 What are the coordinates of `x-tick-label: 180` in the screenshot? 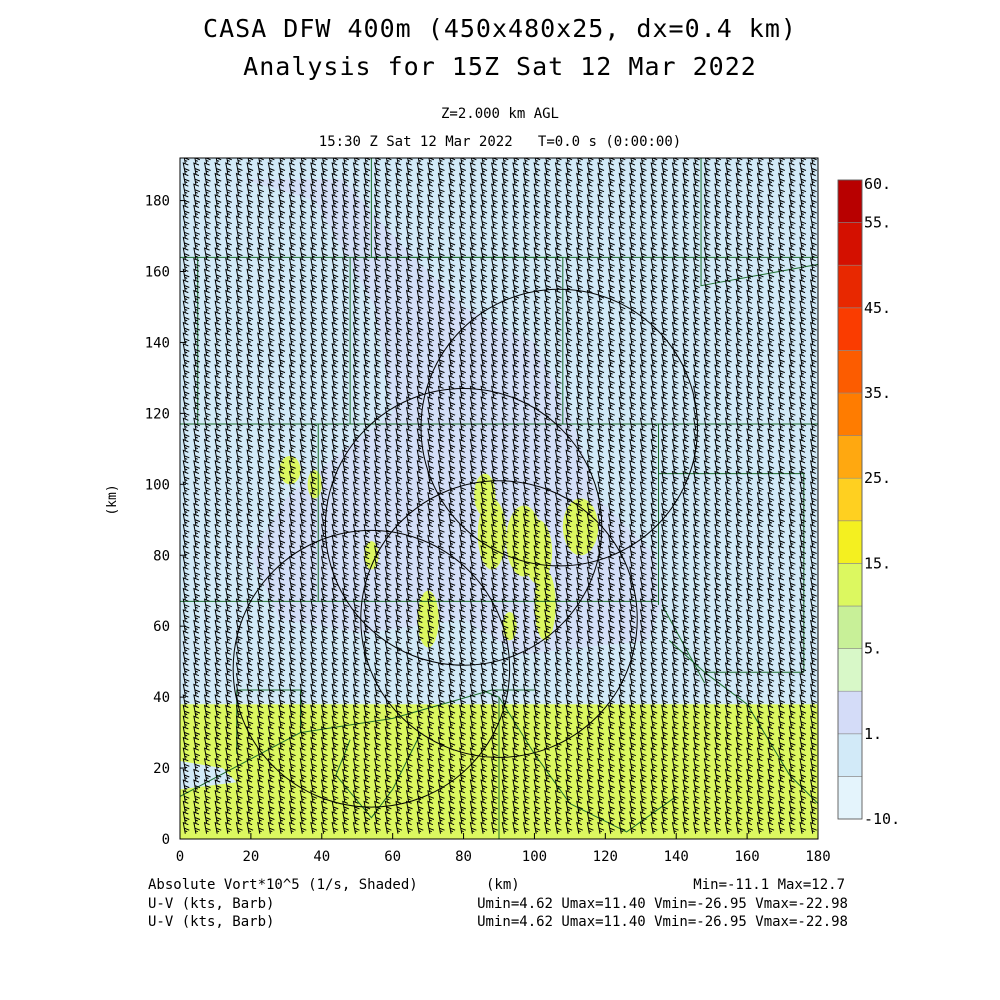 It's located at (817, 857).